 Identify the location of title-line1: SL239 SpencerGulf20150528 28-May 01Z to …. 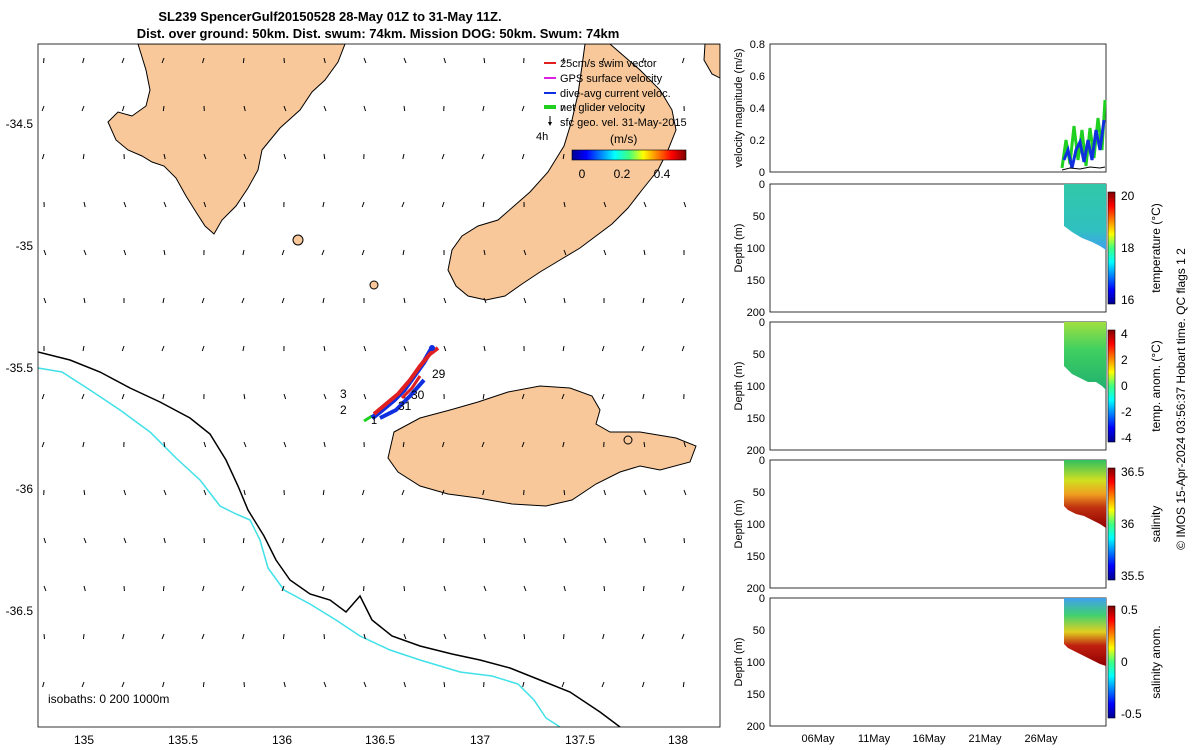
(329, 16).